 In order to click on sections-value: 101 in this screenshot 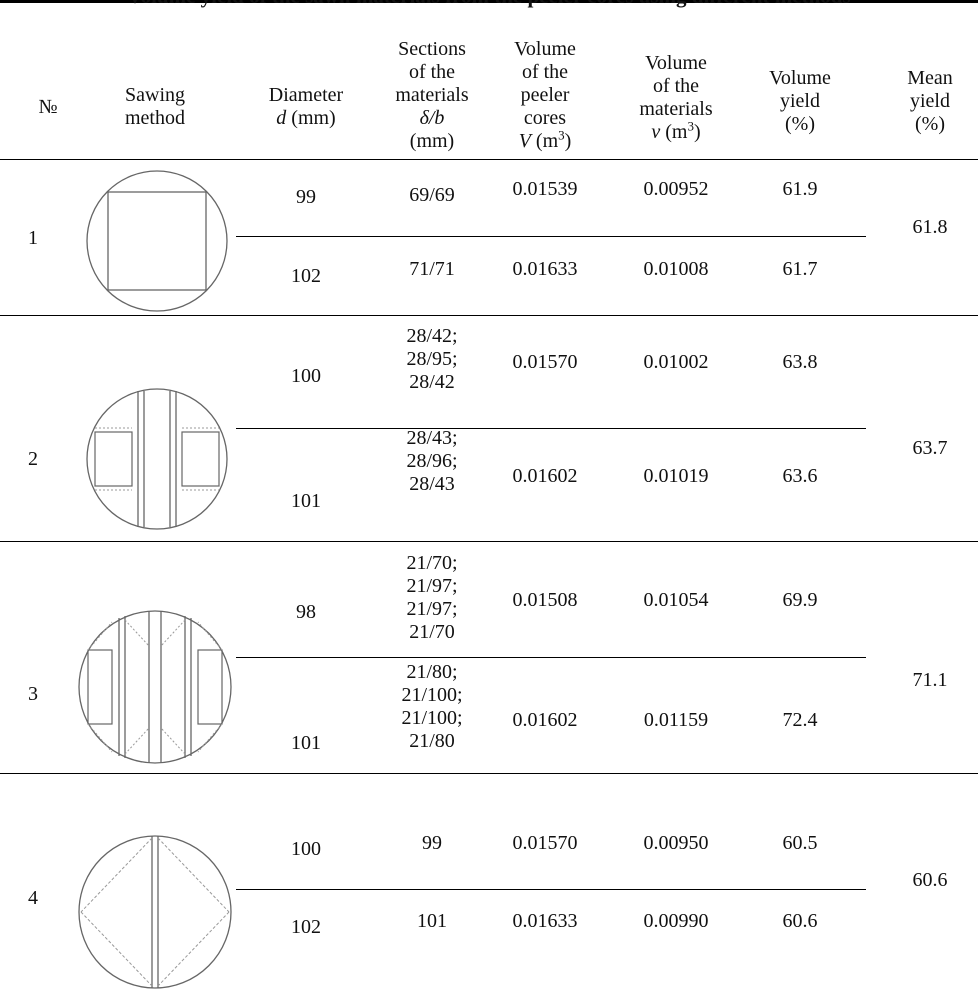, I will do `click(432, 921)`.